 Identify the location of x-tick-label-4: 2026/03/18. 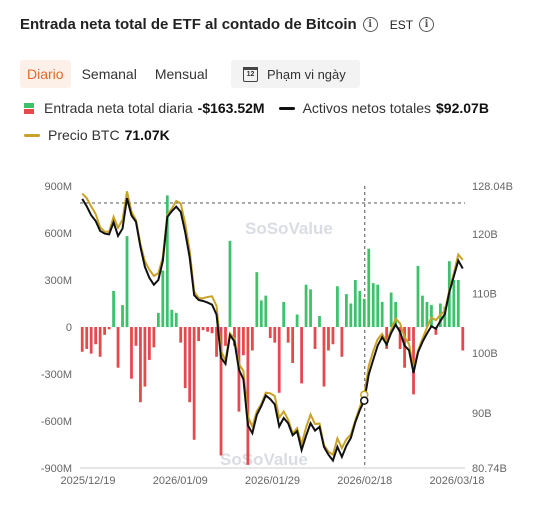
(456, 481).